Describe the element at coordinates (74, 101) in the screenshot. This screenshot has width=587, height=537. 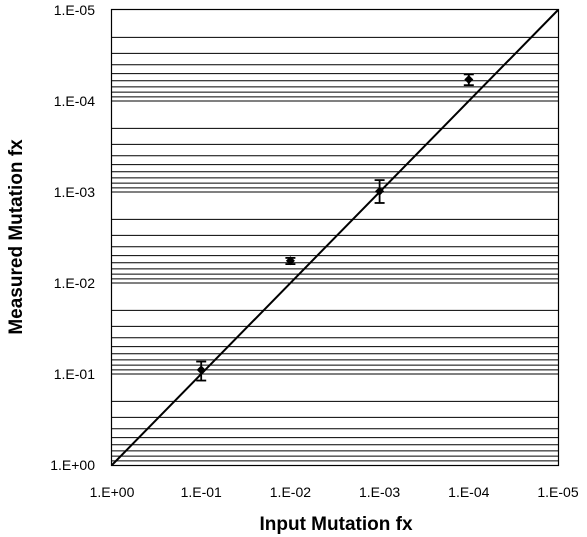
I see `y-tick-label: 1.E-04` at that location.